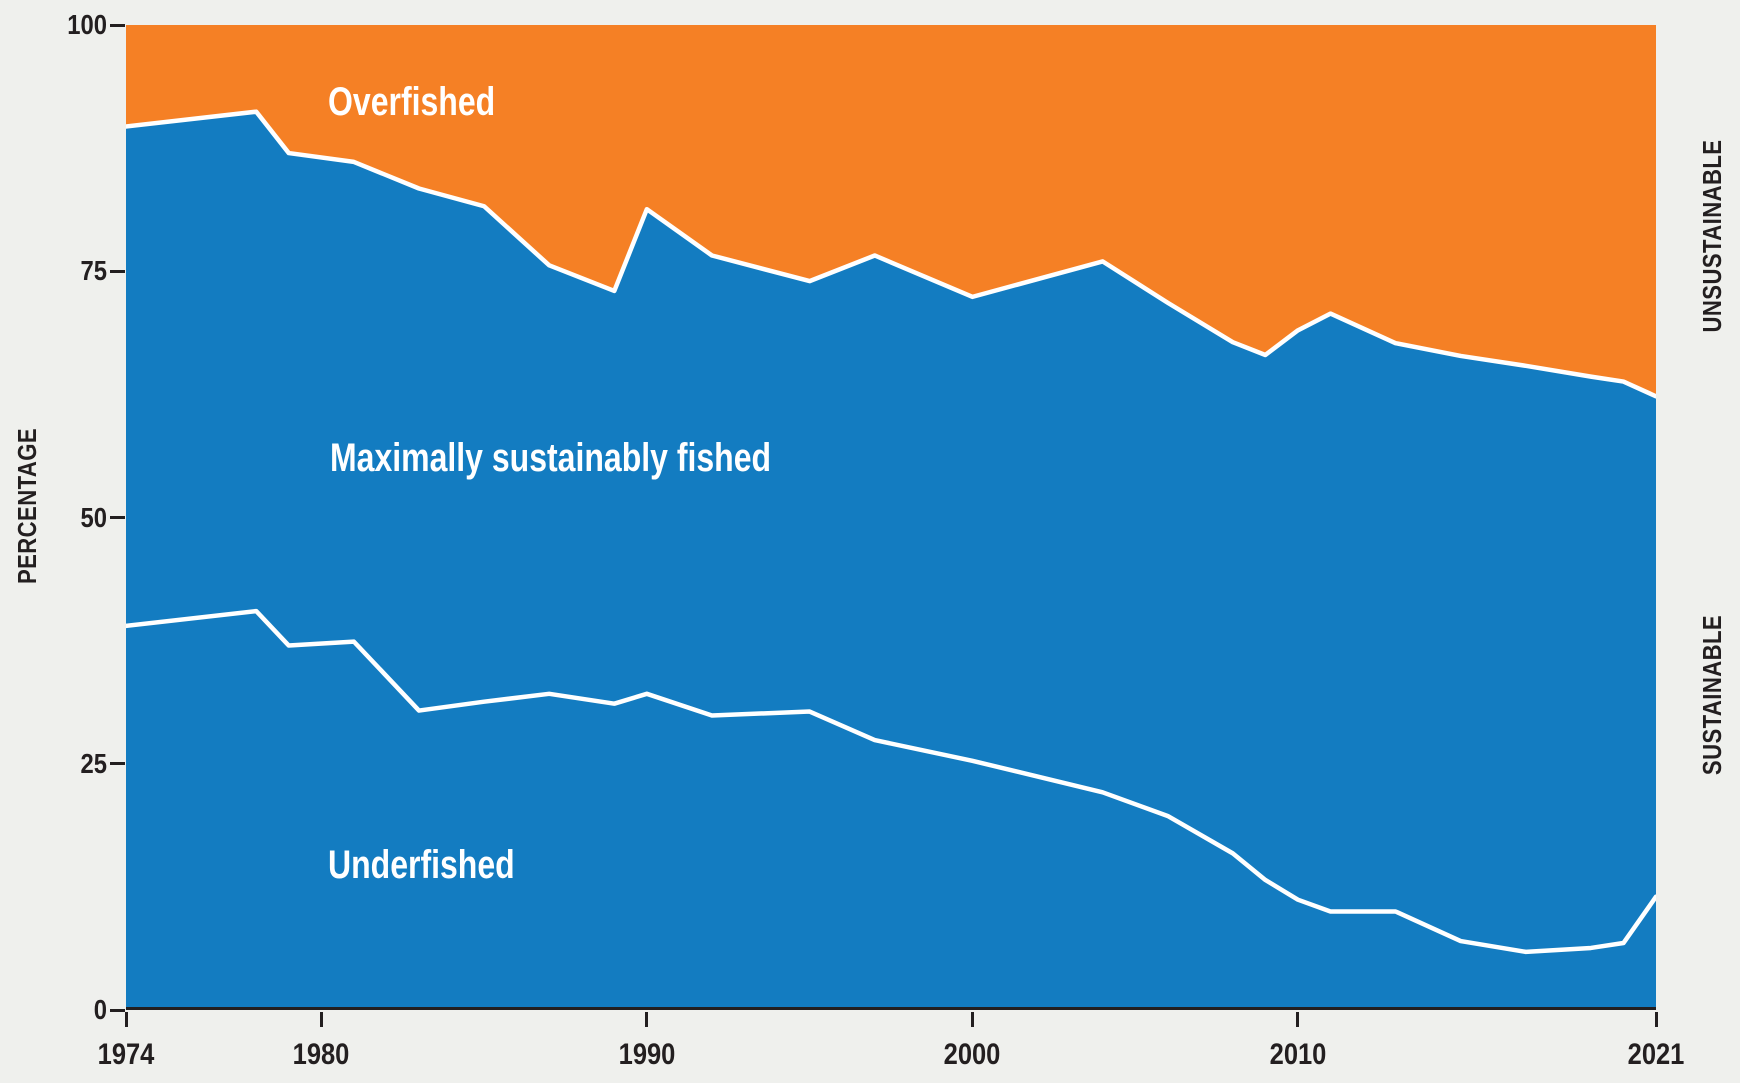 The height and width of the screenshot is (1083, 1740). What do you see at coordinates (126, 1054) in the screenshot?
I see `x-tick-label-1974: 1974` at bounding box center [126, 1054].